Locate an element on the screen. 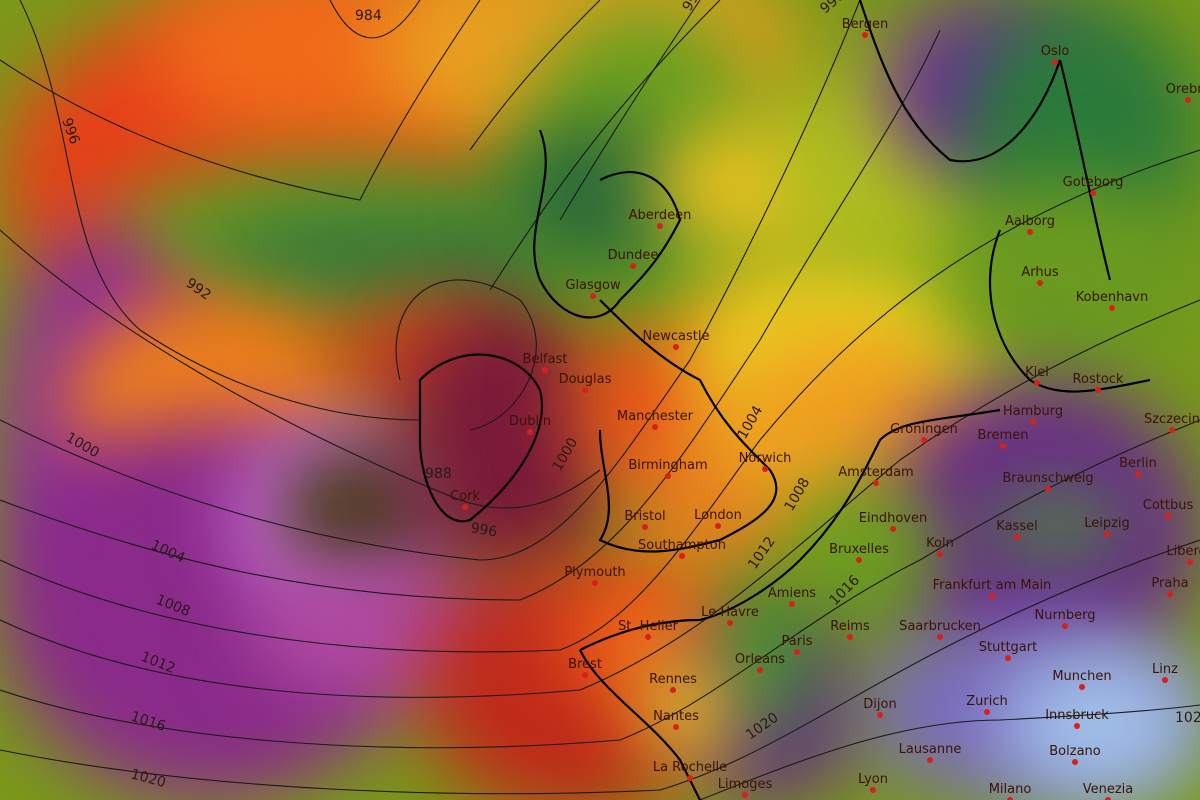 The height and width of the screenshot is (800, 1200). city-label: Rostock is located at coordinates (1098, 379).